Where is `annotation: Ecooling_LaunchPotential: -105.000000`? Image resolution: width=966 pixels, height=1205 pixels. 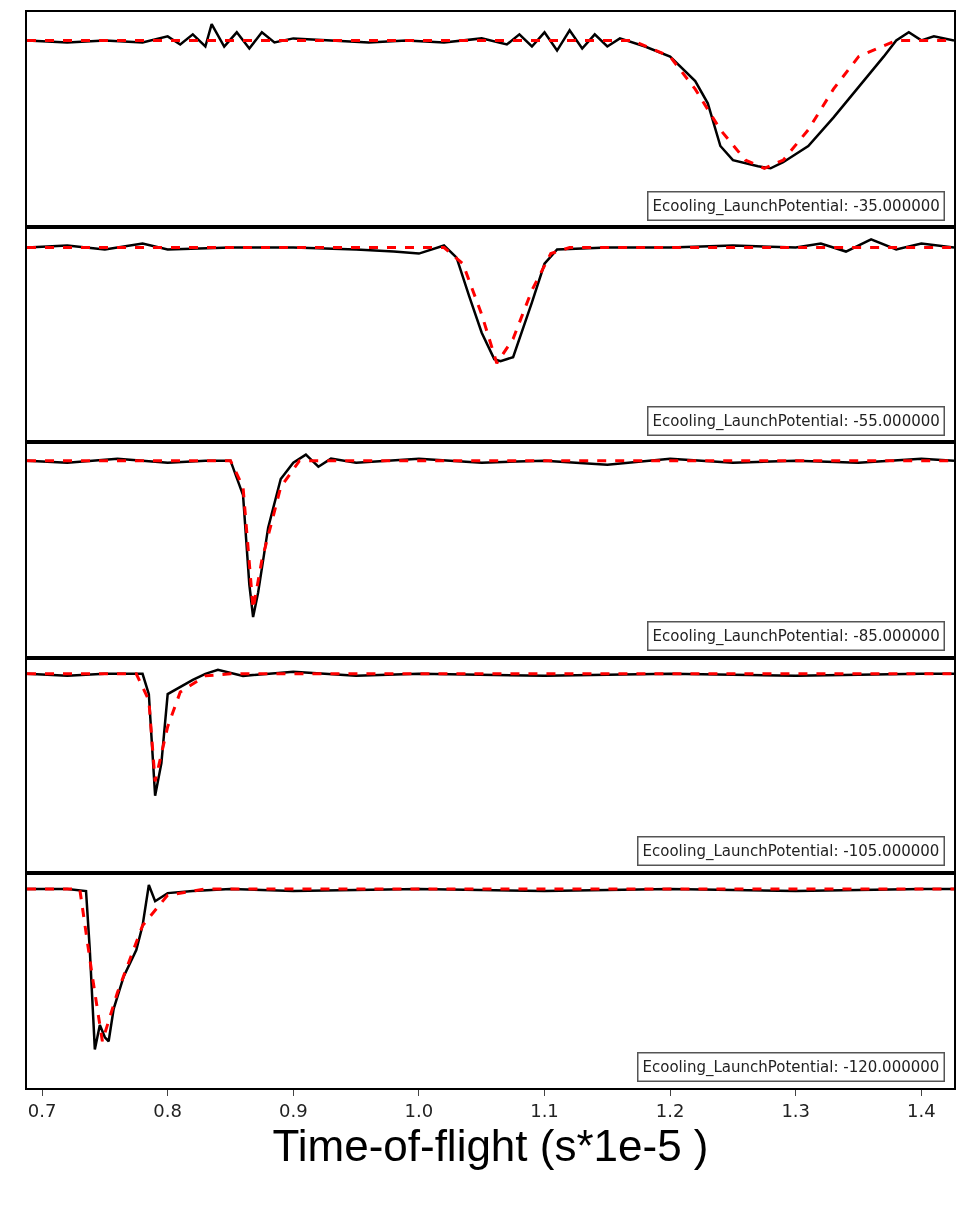 annotation: Ecooling_LaunchPotential: -105.000000 is located at coordinates (791, 851).